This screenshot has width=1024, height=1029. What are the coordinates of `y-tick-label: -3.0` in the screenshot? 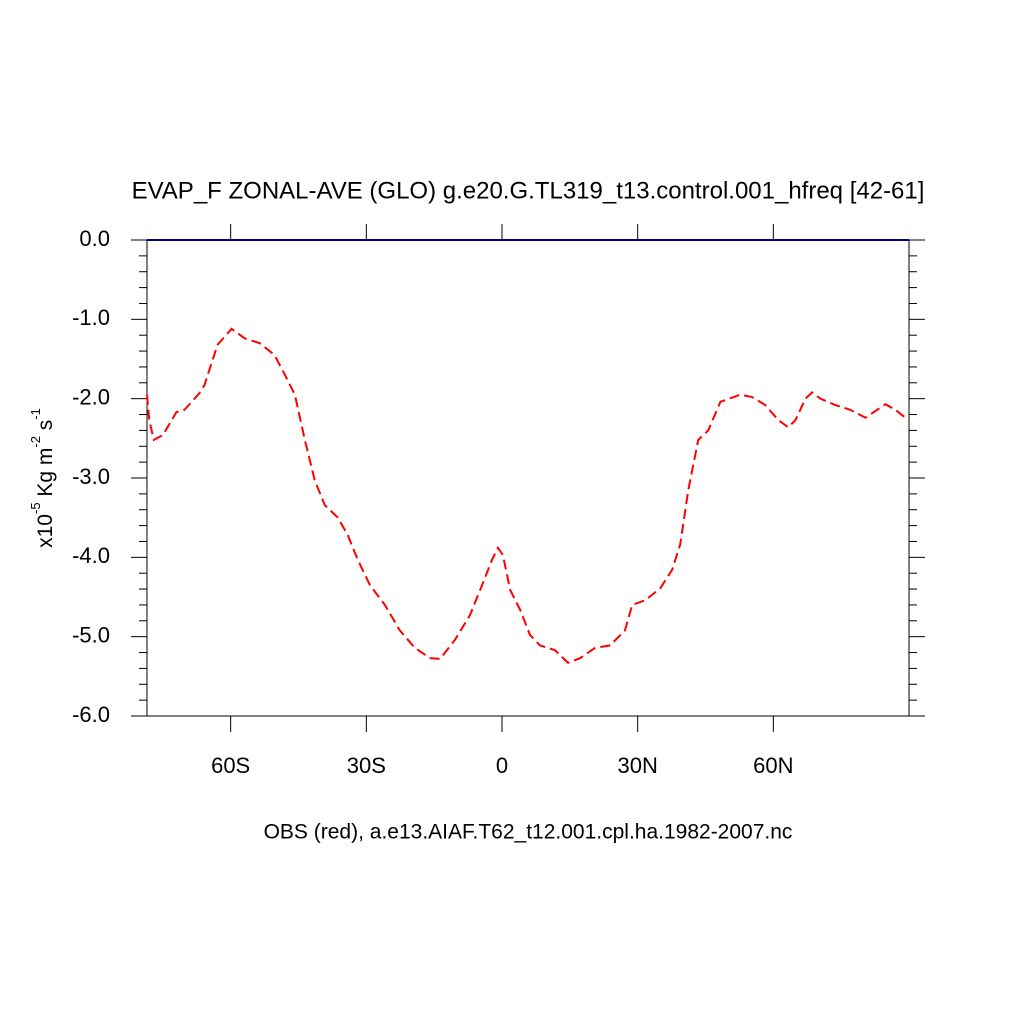 It's located at (91, 476).